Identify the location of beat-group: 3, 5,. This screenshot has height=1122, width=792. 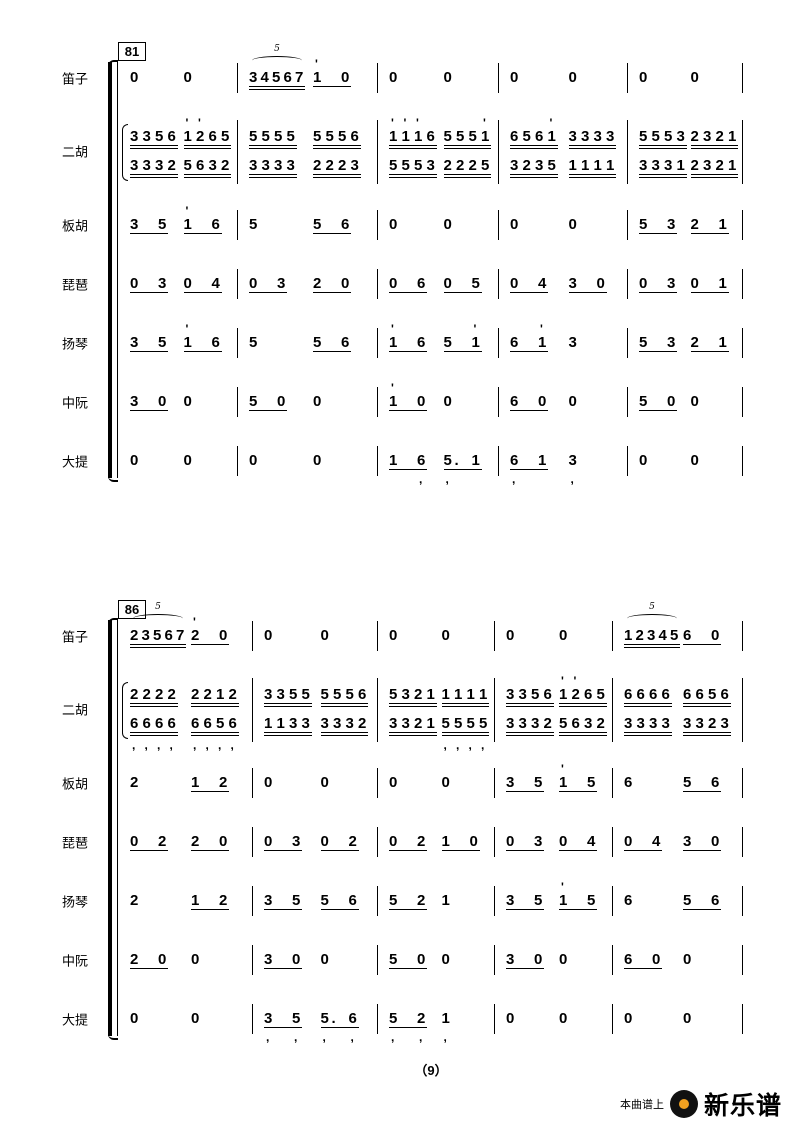
(283, 1027).